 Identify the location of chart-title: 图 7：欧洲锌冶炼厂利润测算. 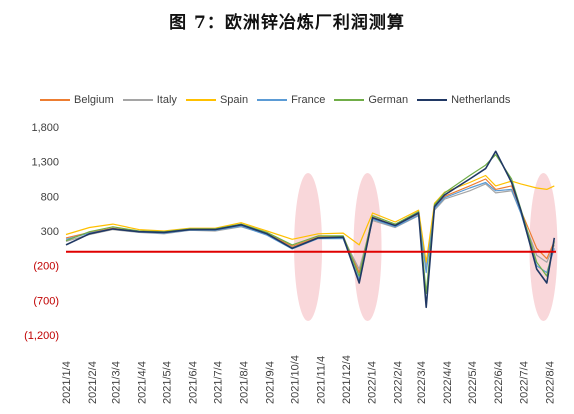
(287, 23).